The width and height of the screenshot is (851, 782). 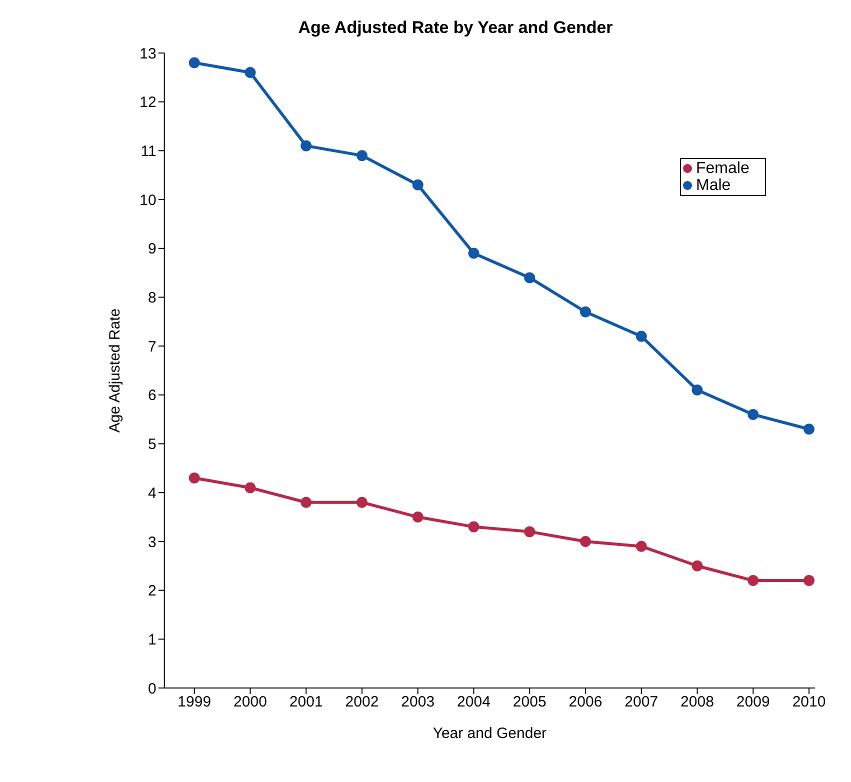 I want to click on x-axis-title: Year and Gender, so click(x=489, y=733).